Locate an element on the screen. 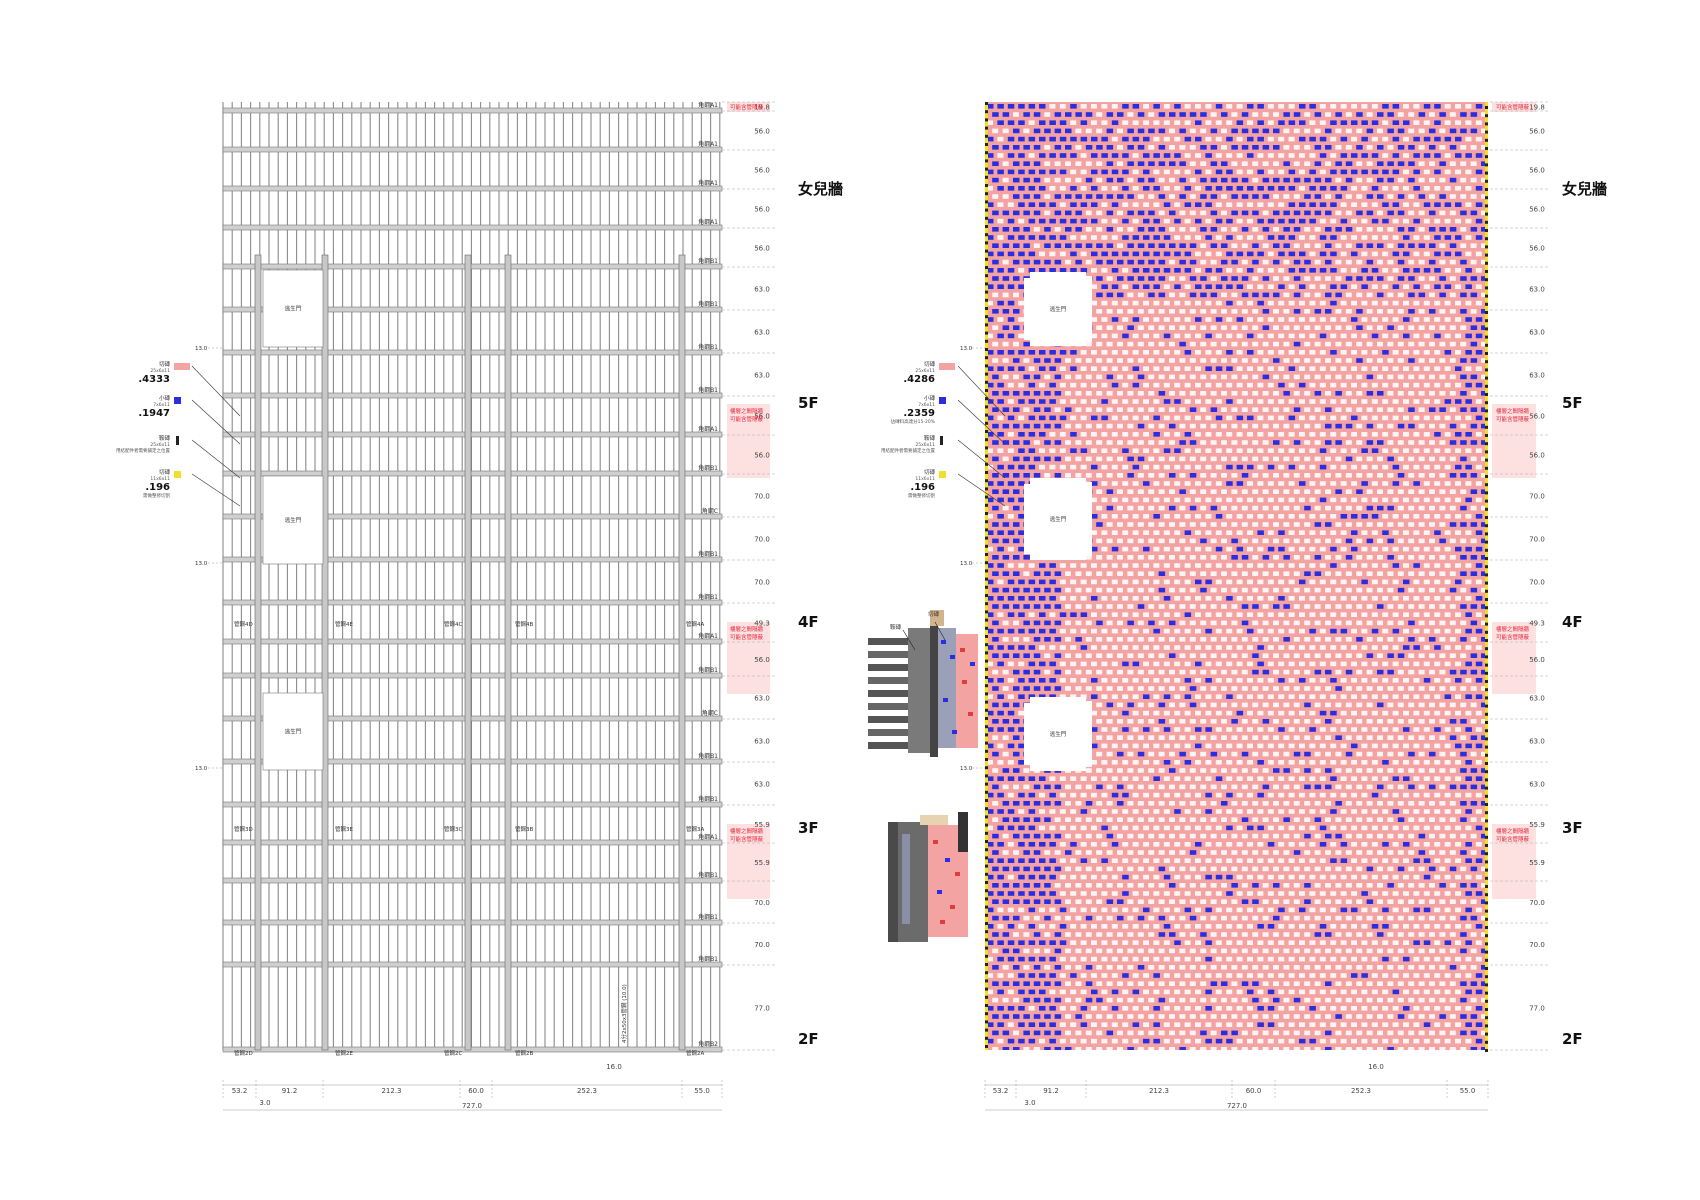 This screenshot has height=1200, width=1700. brick-gap-1920 is located at coordinates (1286, 426).